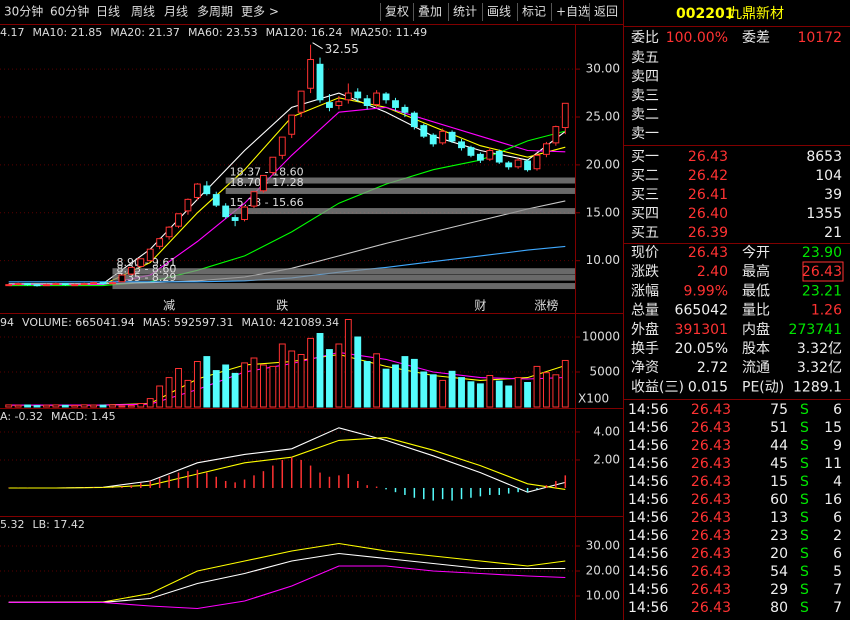  Describe the element at coordinates (546, 305) in the screenshot. I see `event-marker: 涨榜` at that location.